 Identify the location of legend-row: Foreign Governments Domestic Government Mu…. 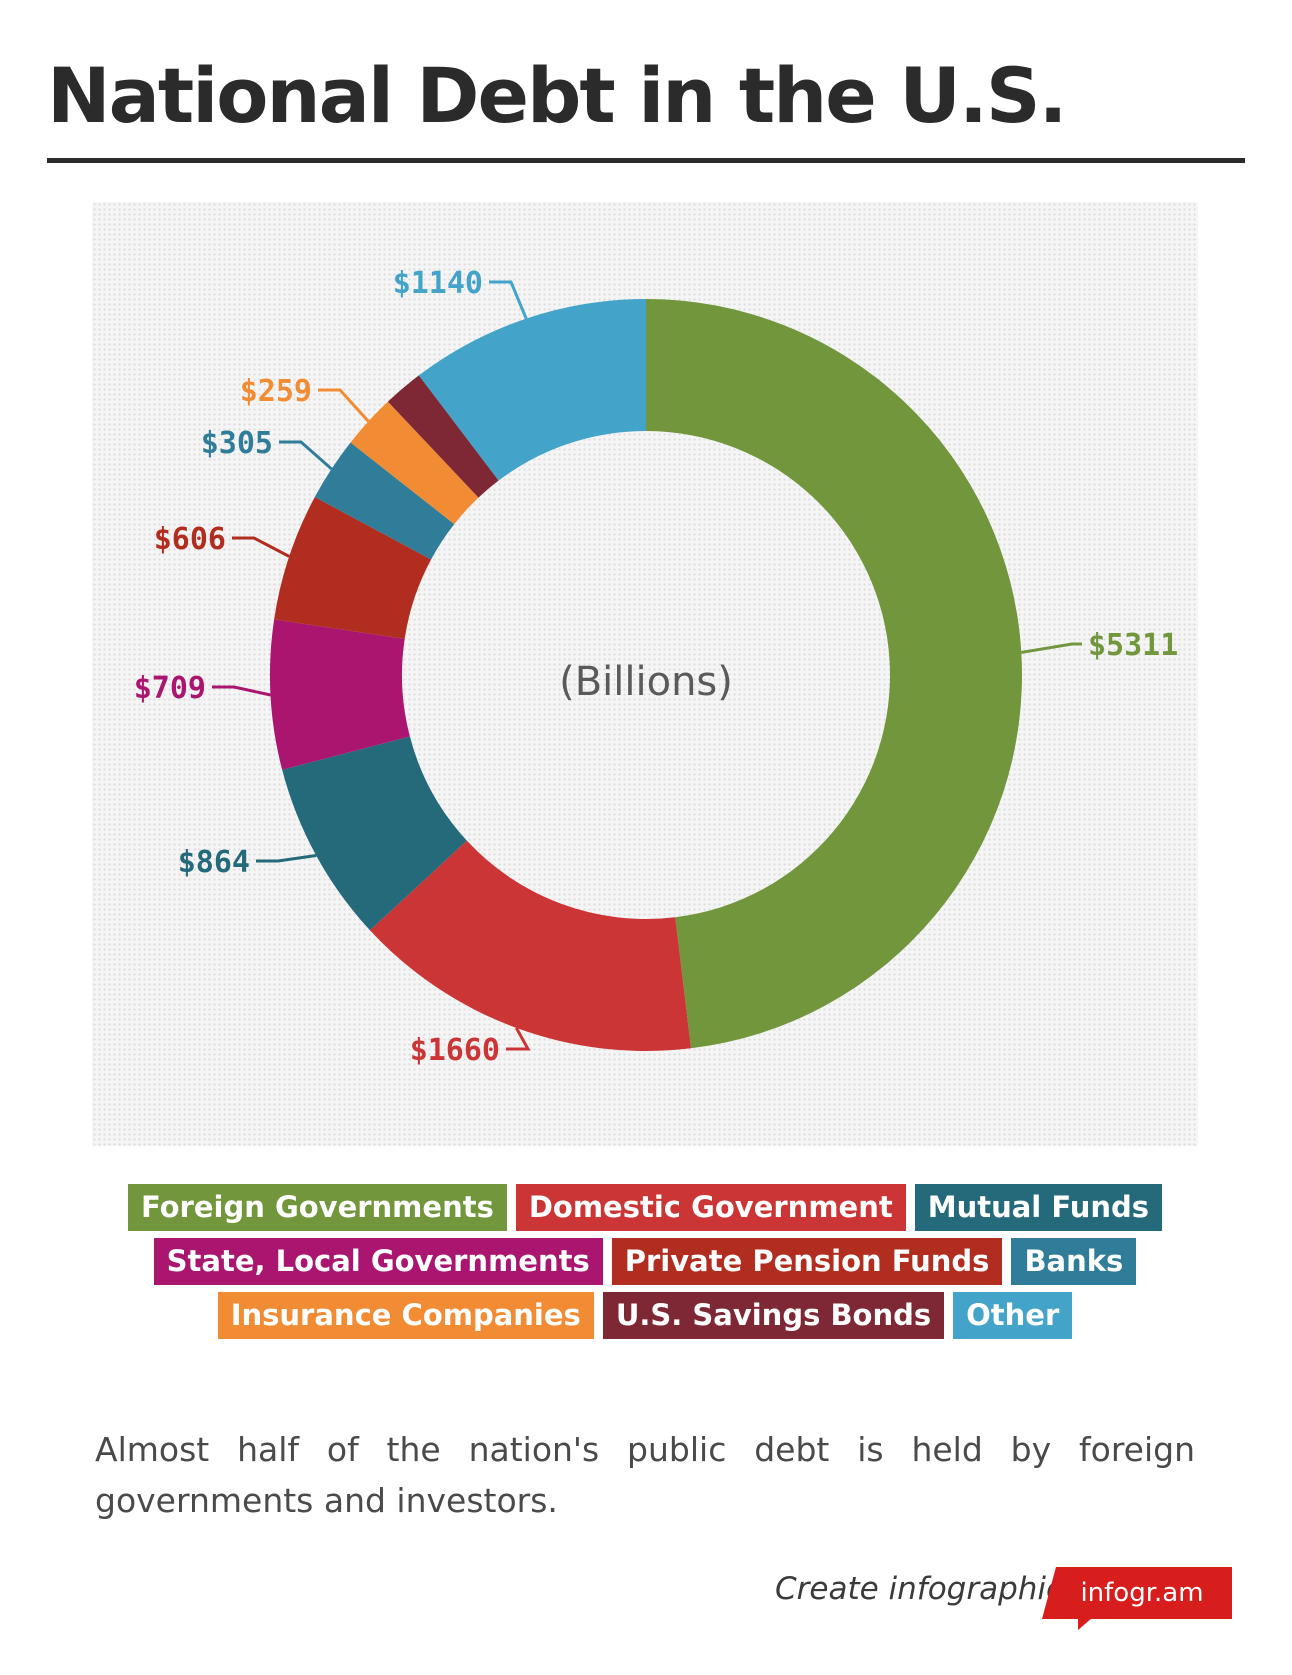
(645, 1207).